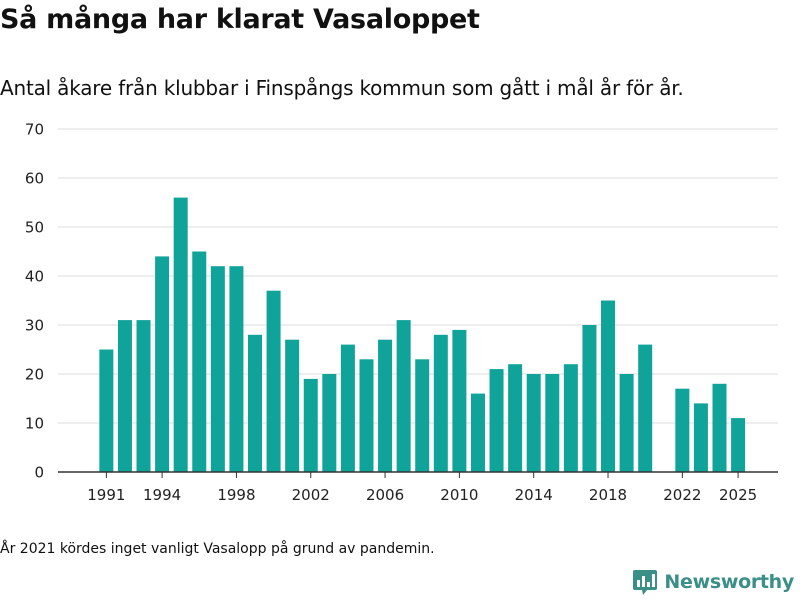 This screenshot has width=800, height=600. Describe the element at coordinates (34, 424) in the screenshot. I see `y-tick-label: 10` at that location.